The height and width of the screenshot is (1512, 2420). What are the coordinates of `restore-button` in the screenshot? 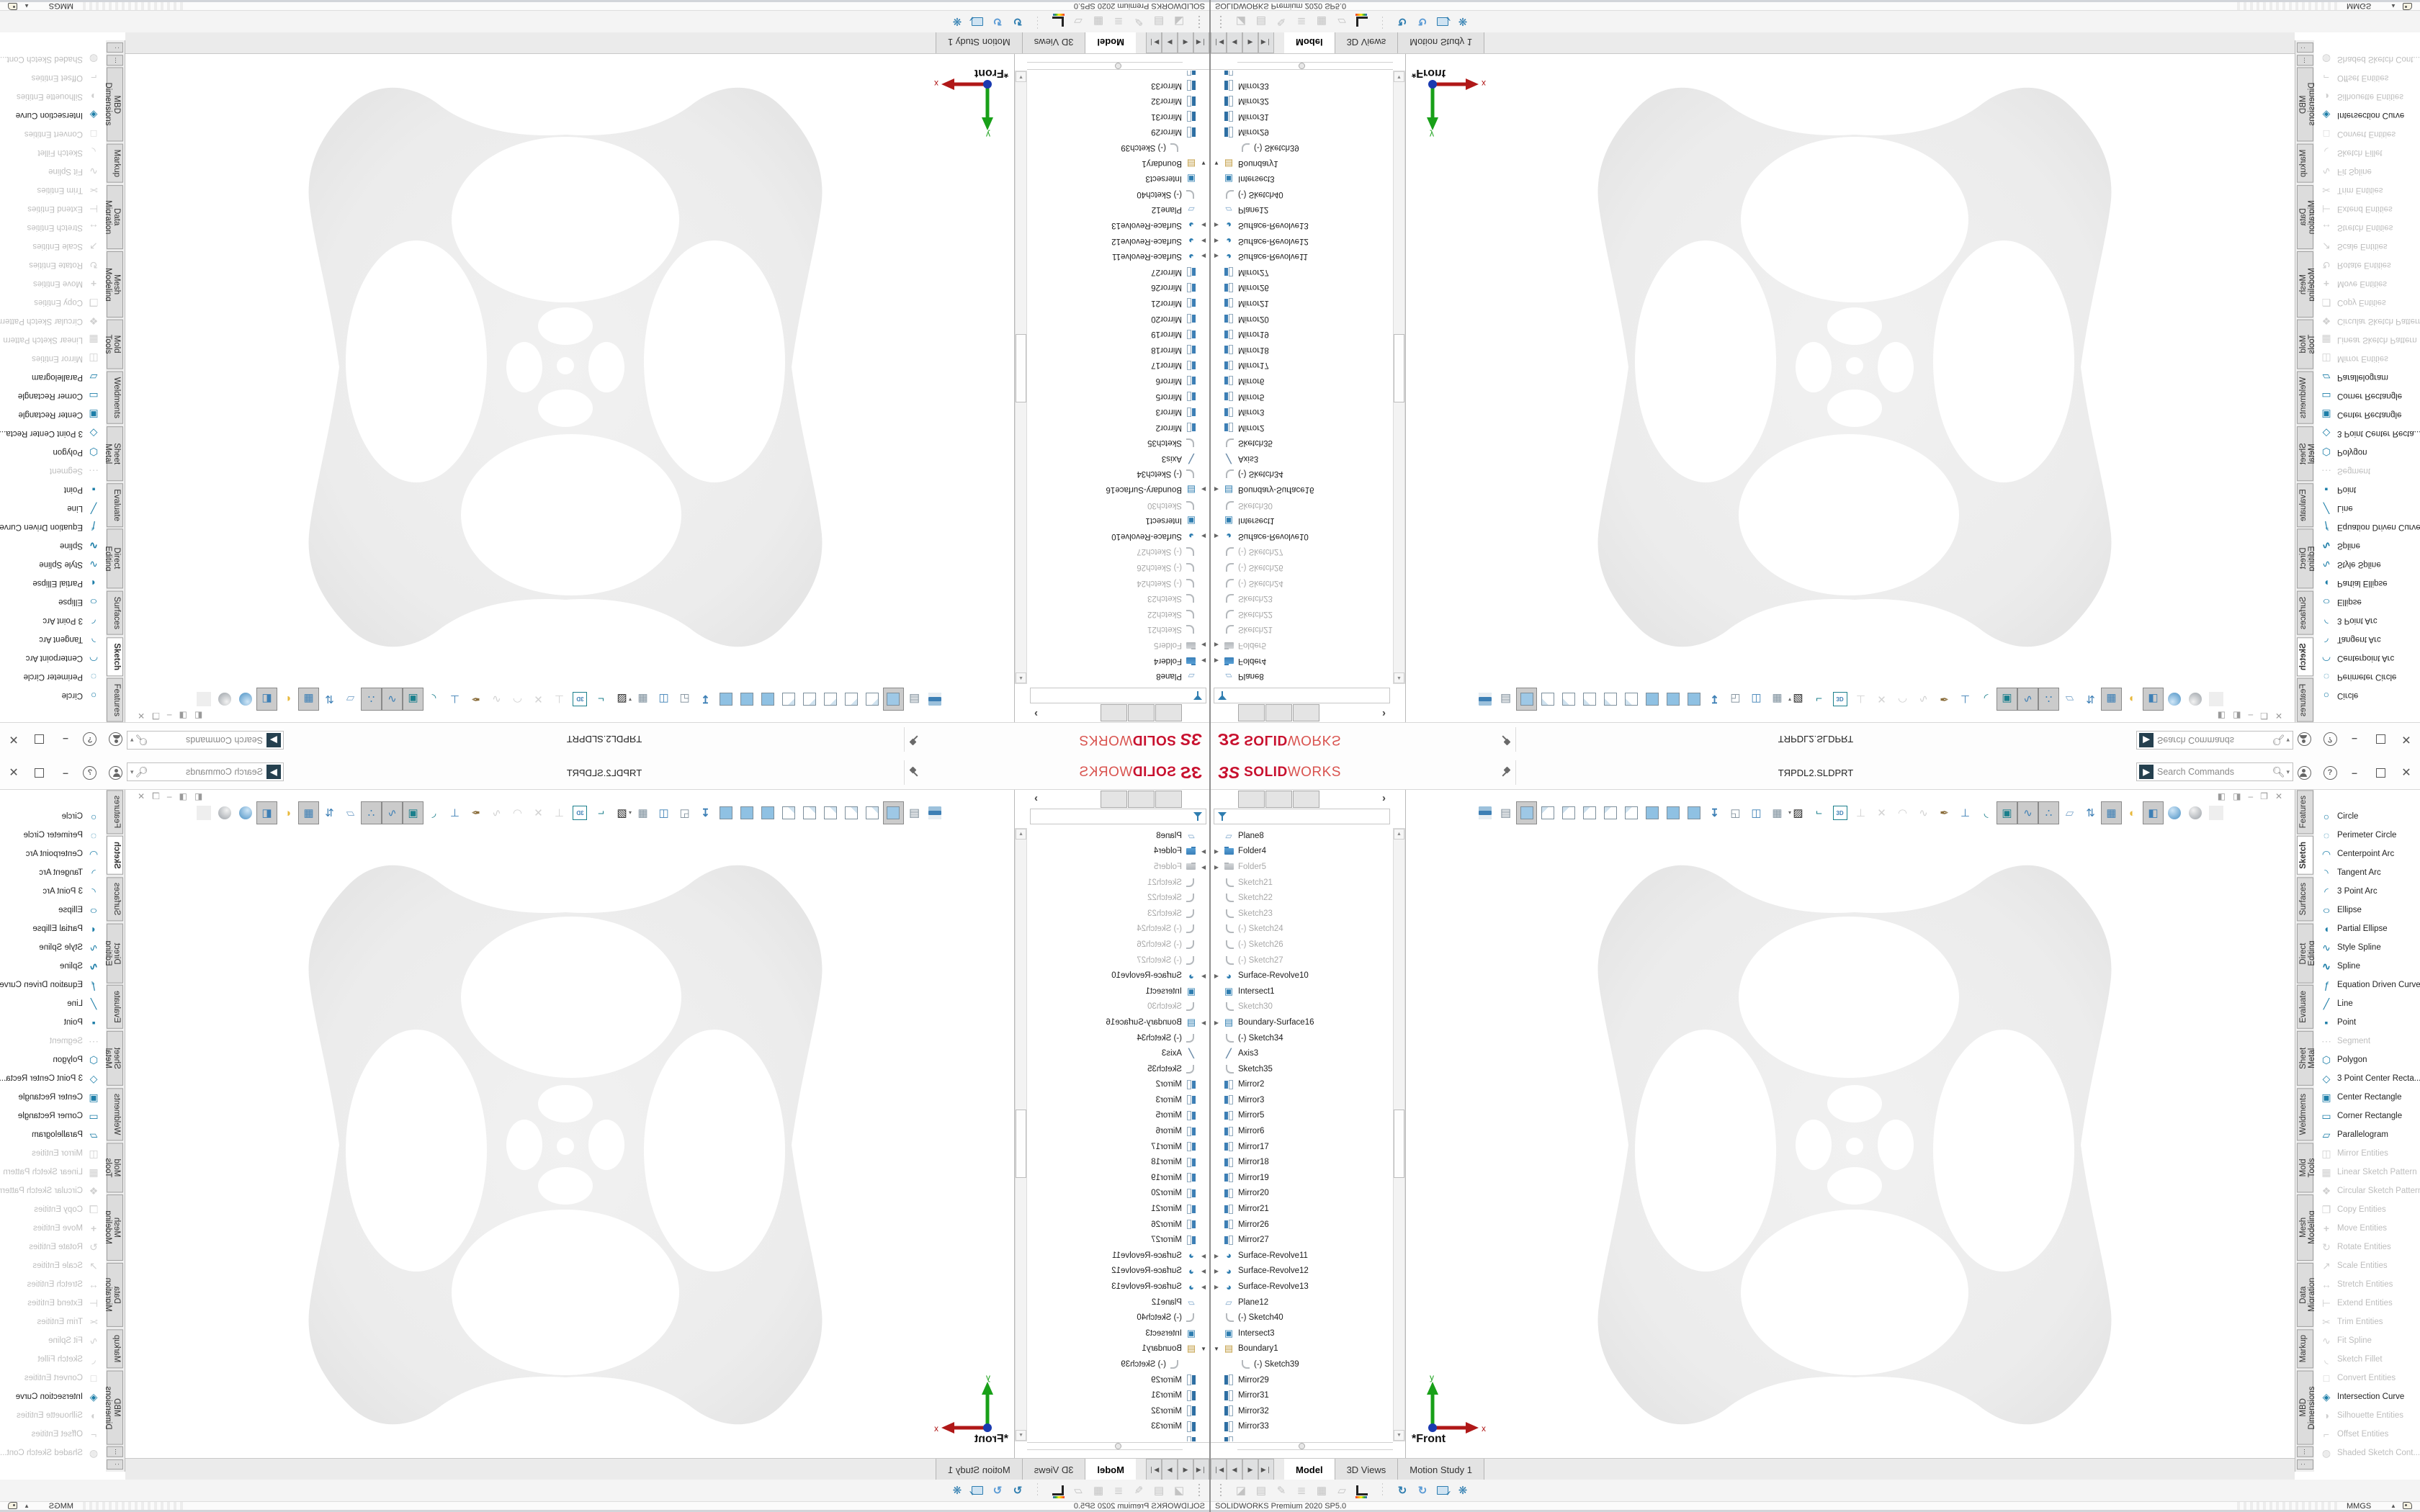 It's located at (39, 739).